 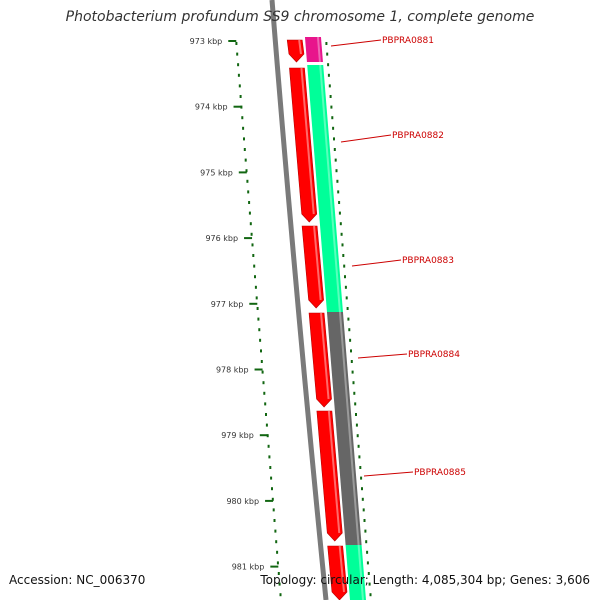 I want to click on gene-label: PBPRA0883, so click(x=428, y=261).